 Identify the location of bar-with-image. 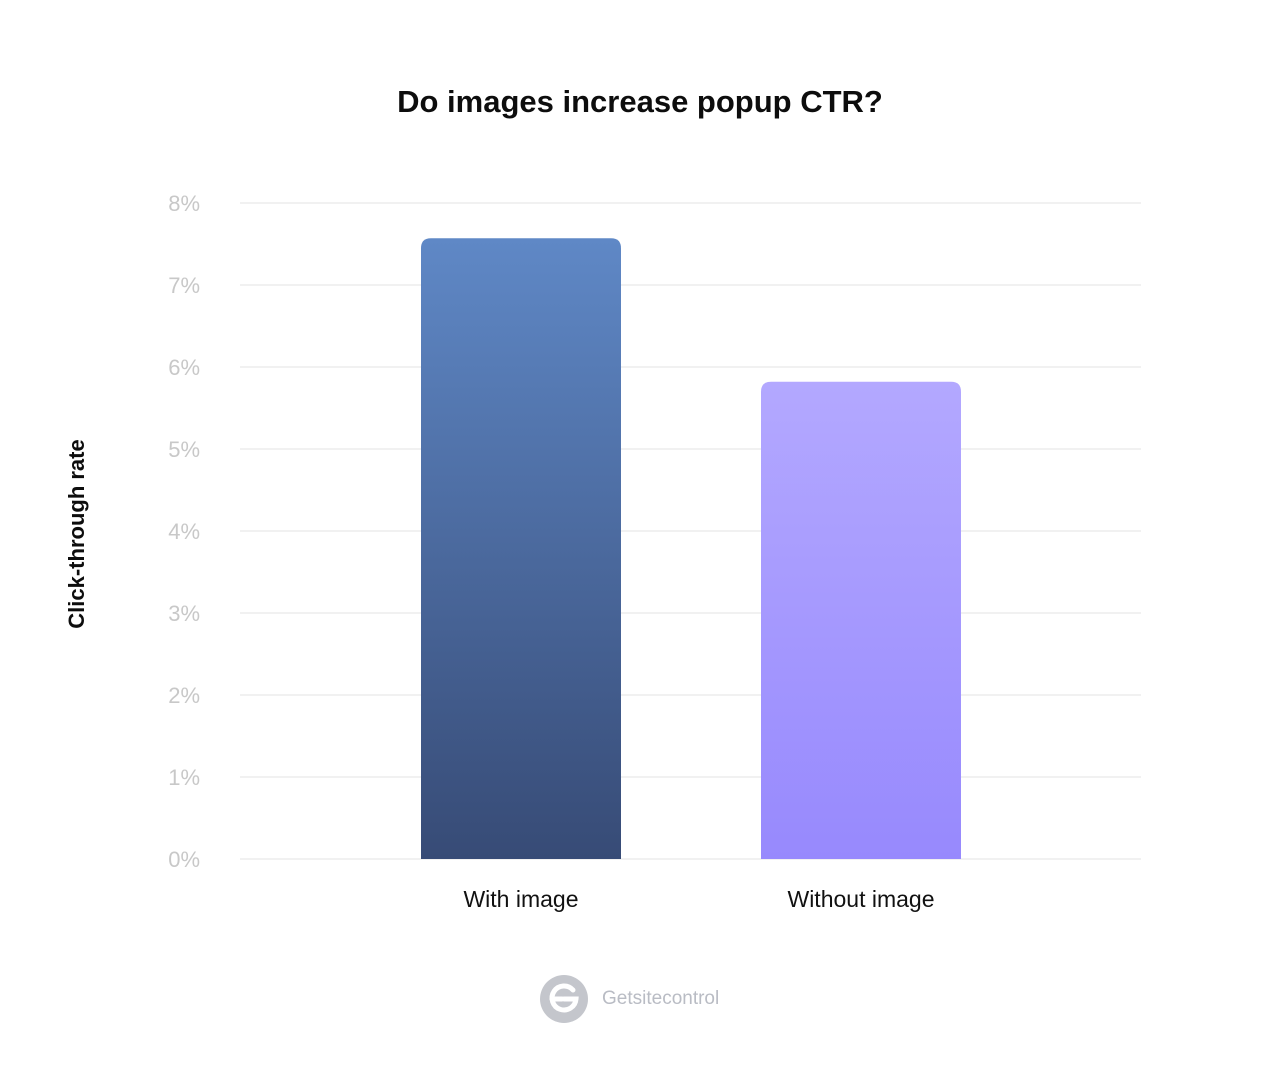
(521, 548).